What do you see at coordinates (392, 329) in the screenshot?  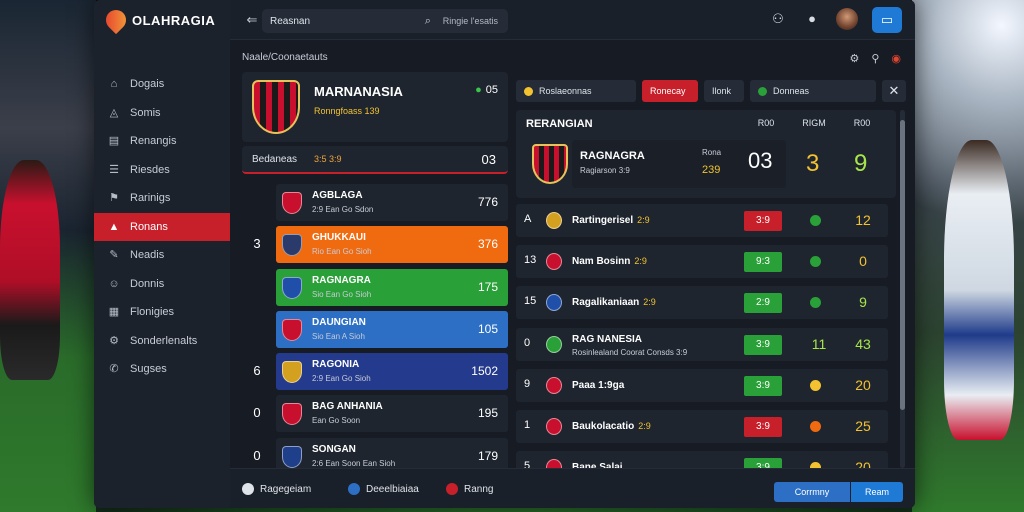 I see `team-row-content: DAUNGIAN Sio Ean A Sioh 105` at bounding box center [392, 329].